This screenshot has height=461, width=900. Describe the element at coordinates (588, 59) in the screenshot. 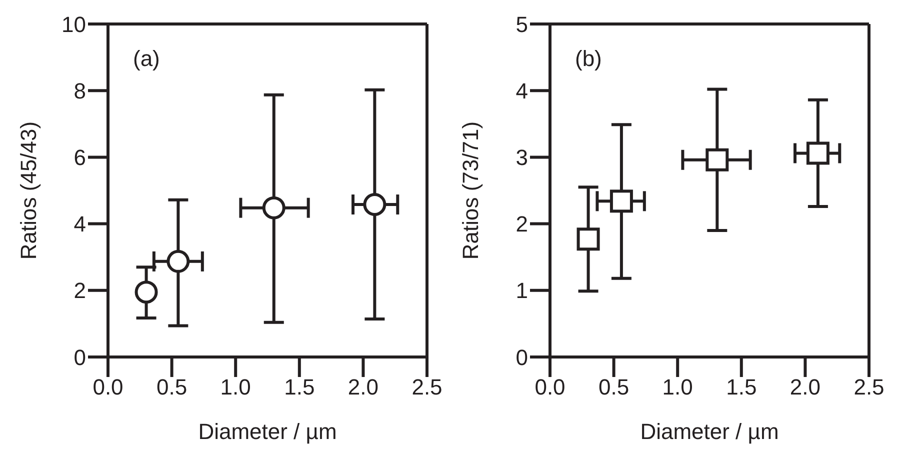

I see `annotation: (b)` at that location.